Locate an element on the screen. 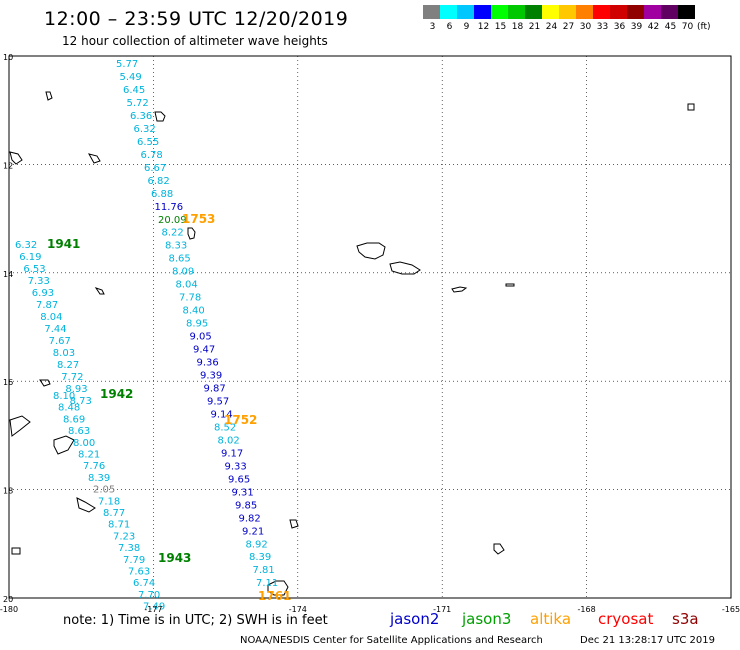 This screenshot has height=650, width=740. latitude-label: 16 is located at coordinates (8, 382).